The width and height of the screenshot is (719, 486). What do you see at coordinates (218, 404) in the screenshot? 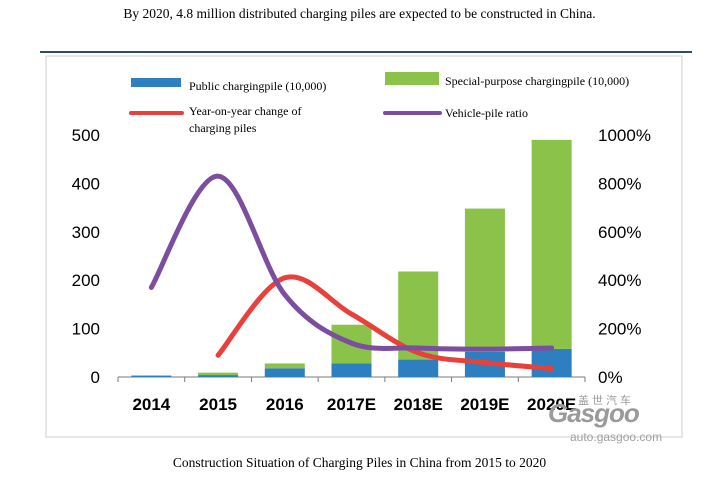
I see `x-tick-label-2015: 2015` at bounding box center [218, 404].